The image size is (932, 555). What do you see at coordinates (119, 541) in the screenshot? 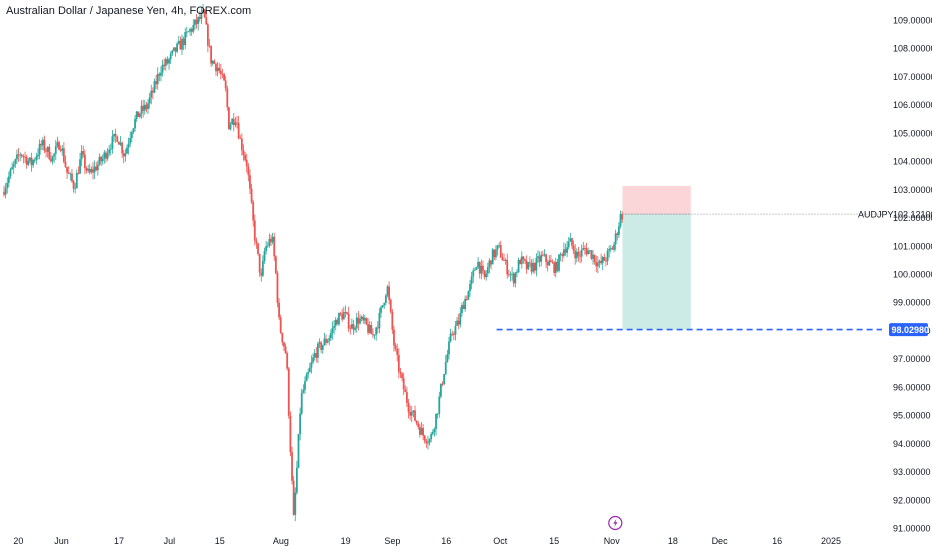
I see `x-tick-label: 17` at bounding box center [119, 541].